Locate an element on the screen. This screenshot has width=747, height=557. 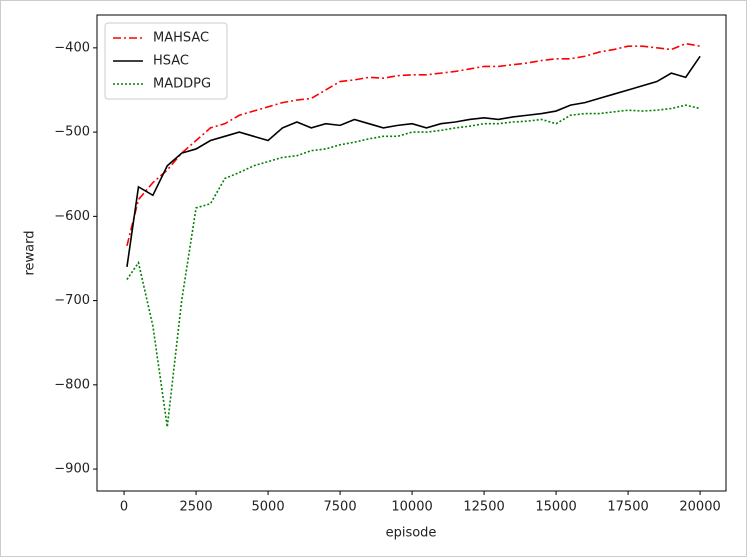
legend-label: MADDPG is located at coordinates (182, 84).